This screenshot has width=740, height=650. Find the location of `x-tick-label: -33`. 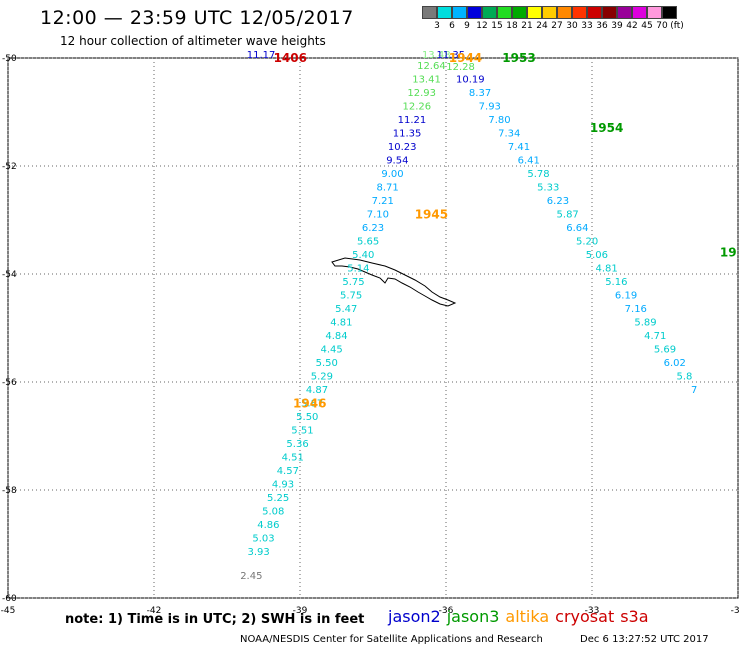

x-tick-label: -33 is located at coordinates (592, 611).